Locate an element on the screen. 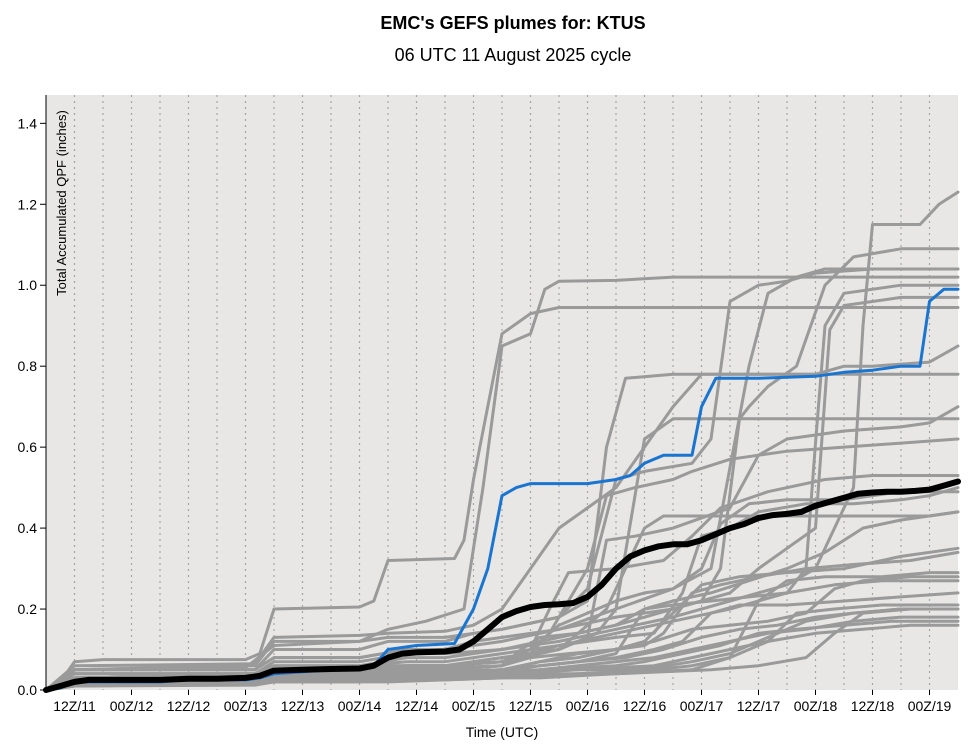 Image resolution: width=975 pixels, height=747 pixels. x-tick-label: 12Z/13 is located at coordinates (303, 706).